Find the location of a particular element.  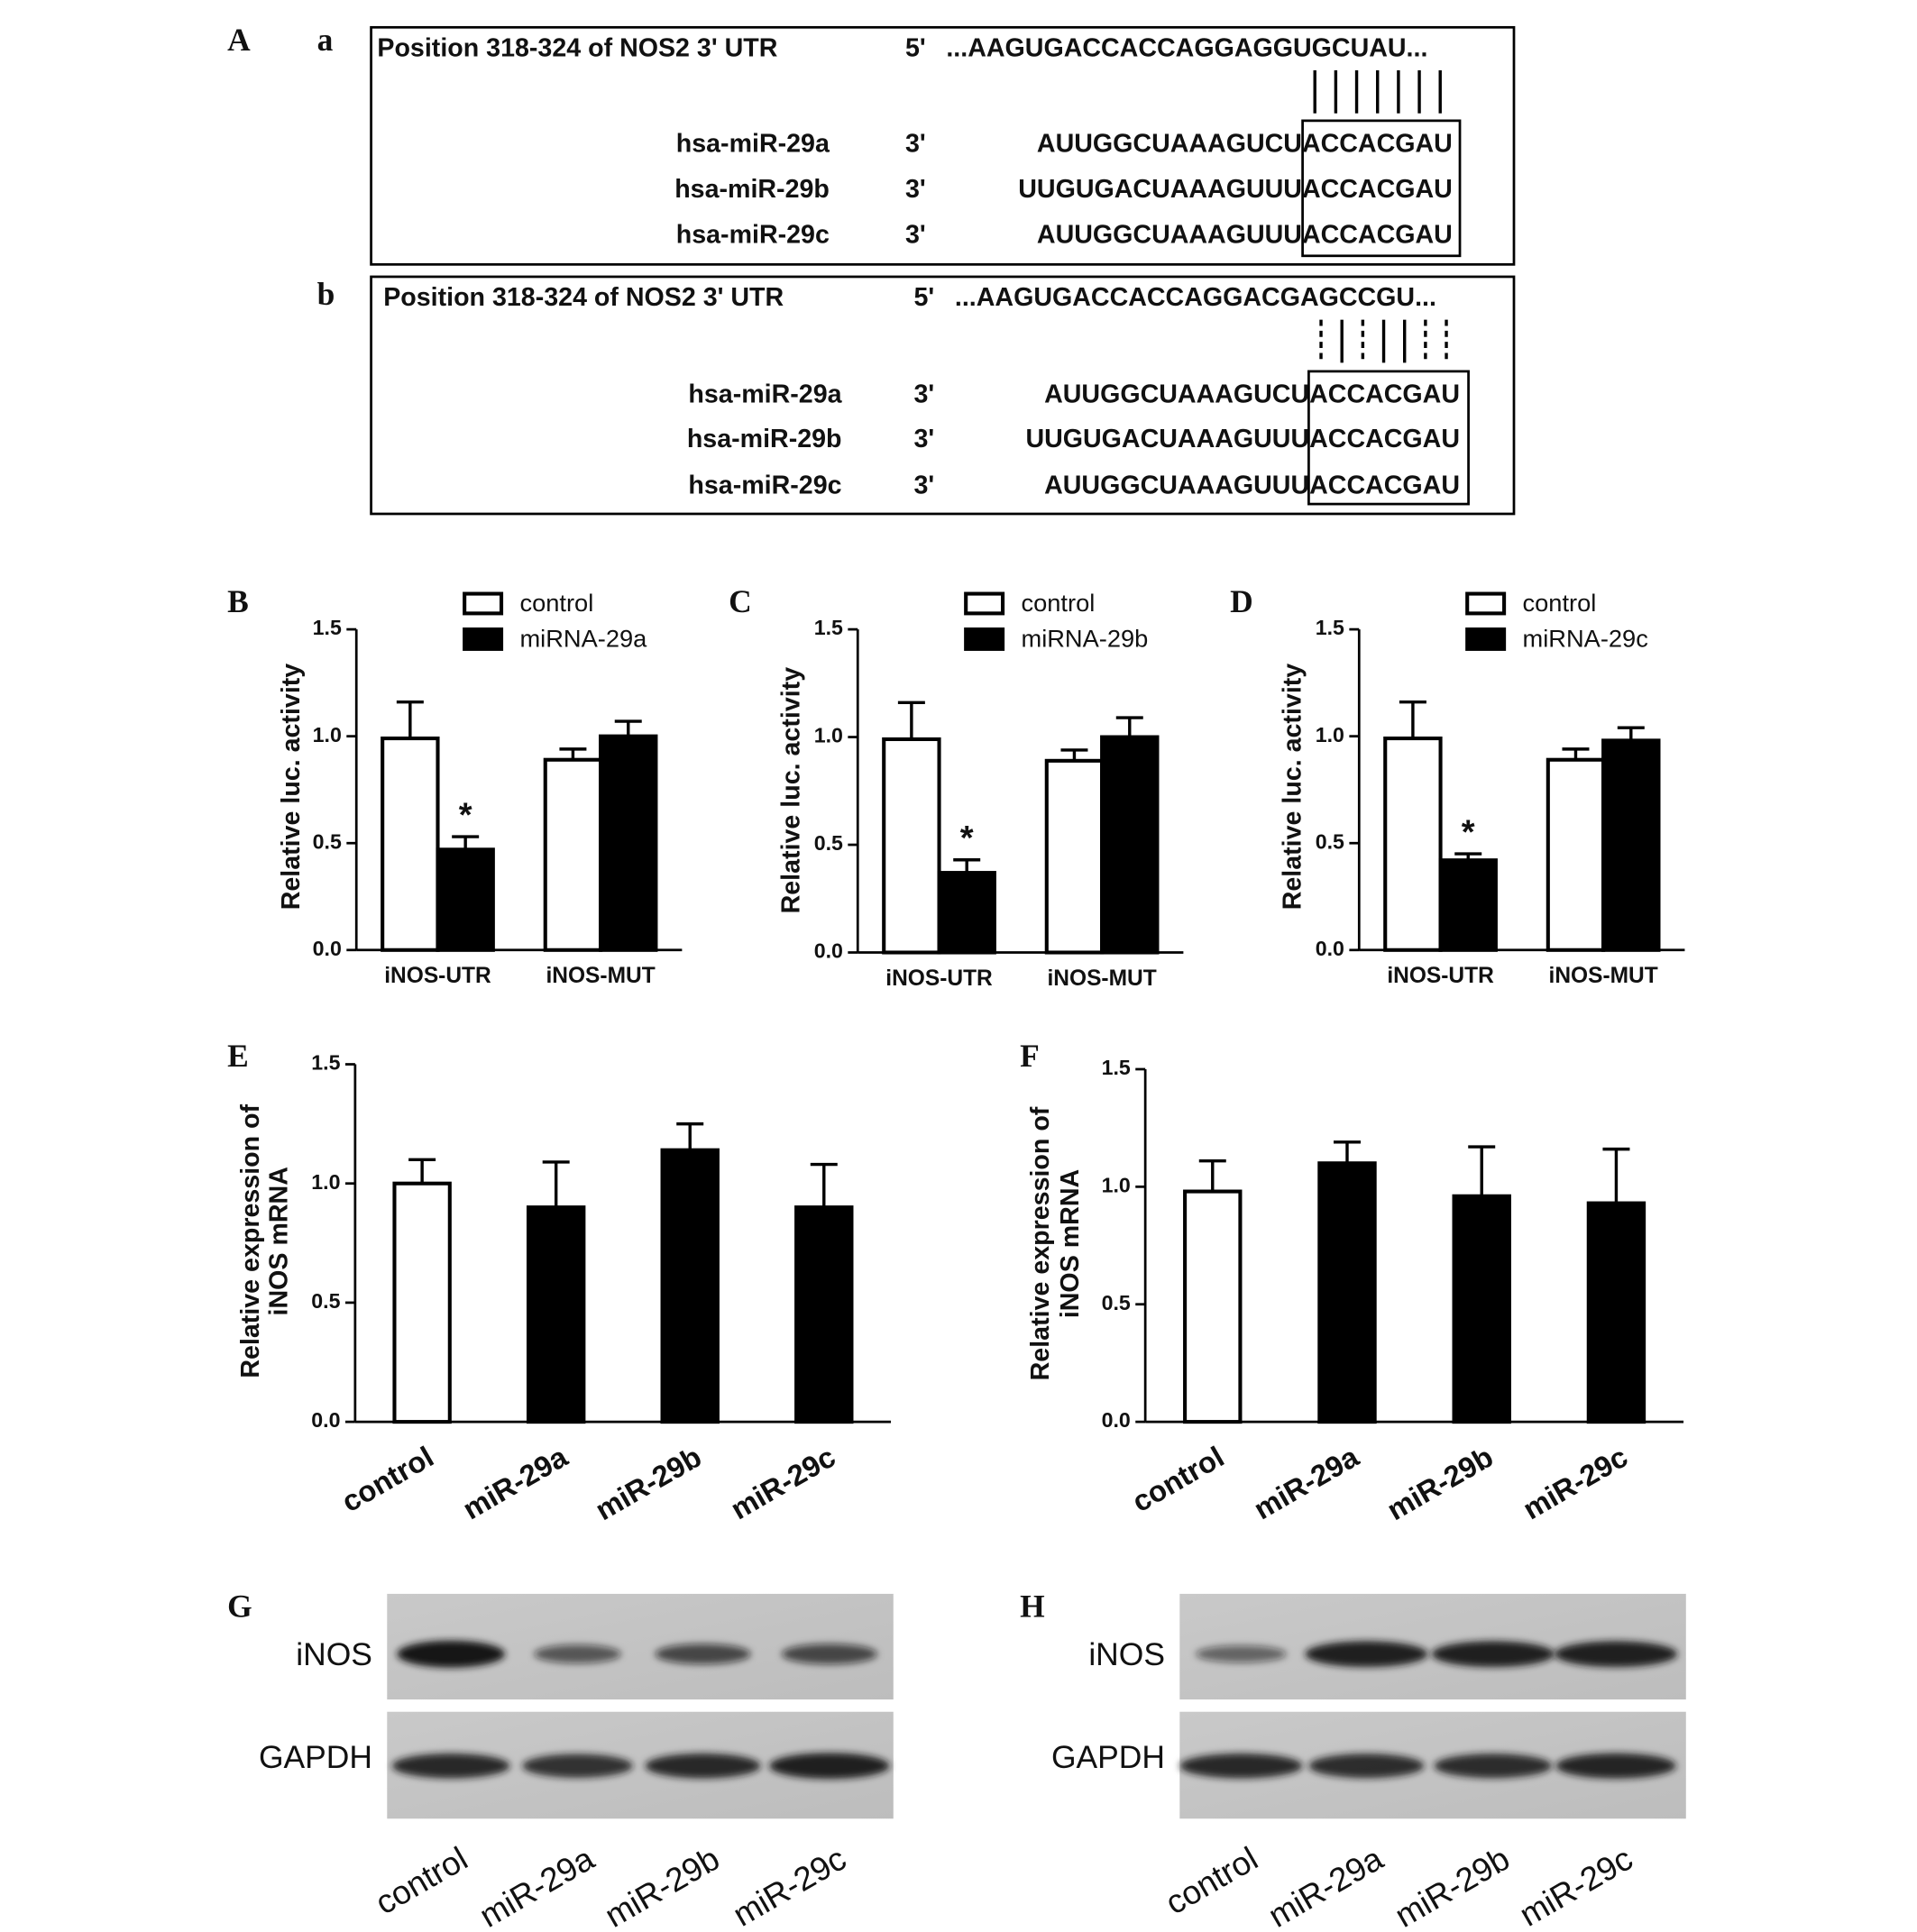

x-tick-label: control is located at coordinates (386, 1479).